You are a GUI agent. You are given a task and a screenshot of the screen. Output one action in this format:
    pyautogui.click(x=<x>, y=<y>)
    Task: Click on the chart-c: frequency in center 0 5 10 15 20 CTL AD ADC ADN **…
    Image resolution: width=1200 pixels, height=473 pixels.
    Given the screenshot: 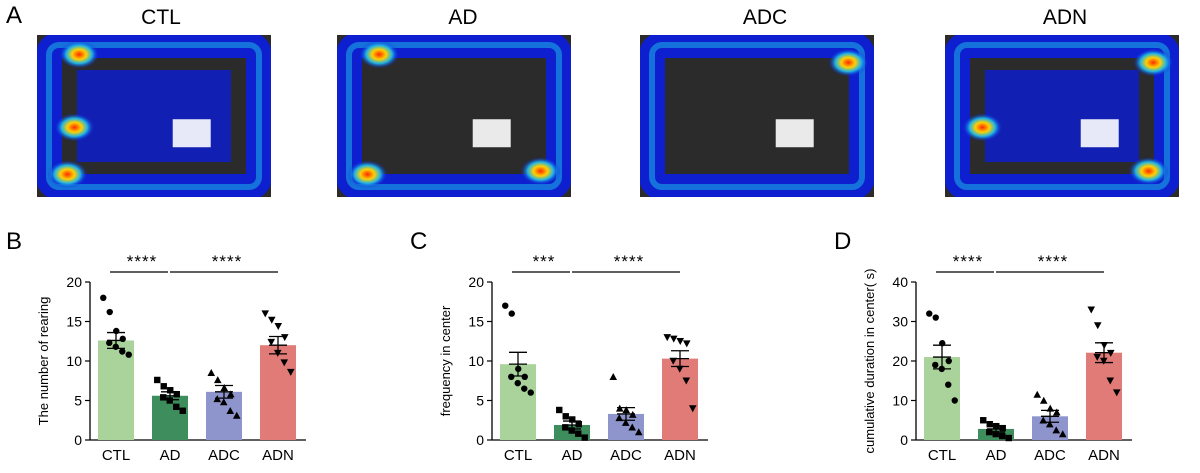 What is the action you would take?
    pyautogui.click(x=587, y=361)
    